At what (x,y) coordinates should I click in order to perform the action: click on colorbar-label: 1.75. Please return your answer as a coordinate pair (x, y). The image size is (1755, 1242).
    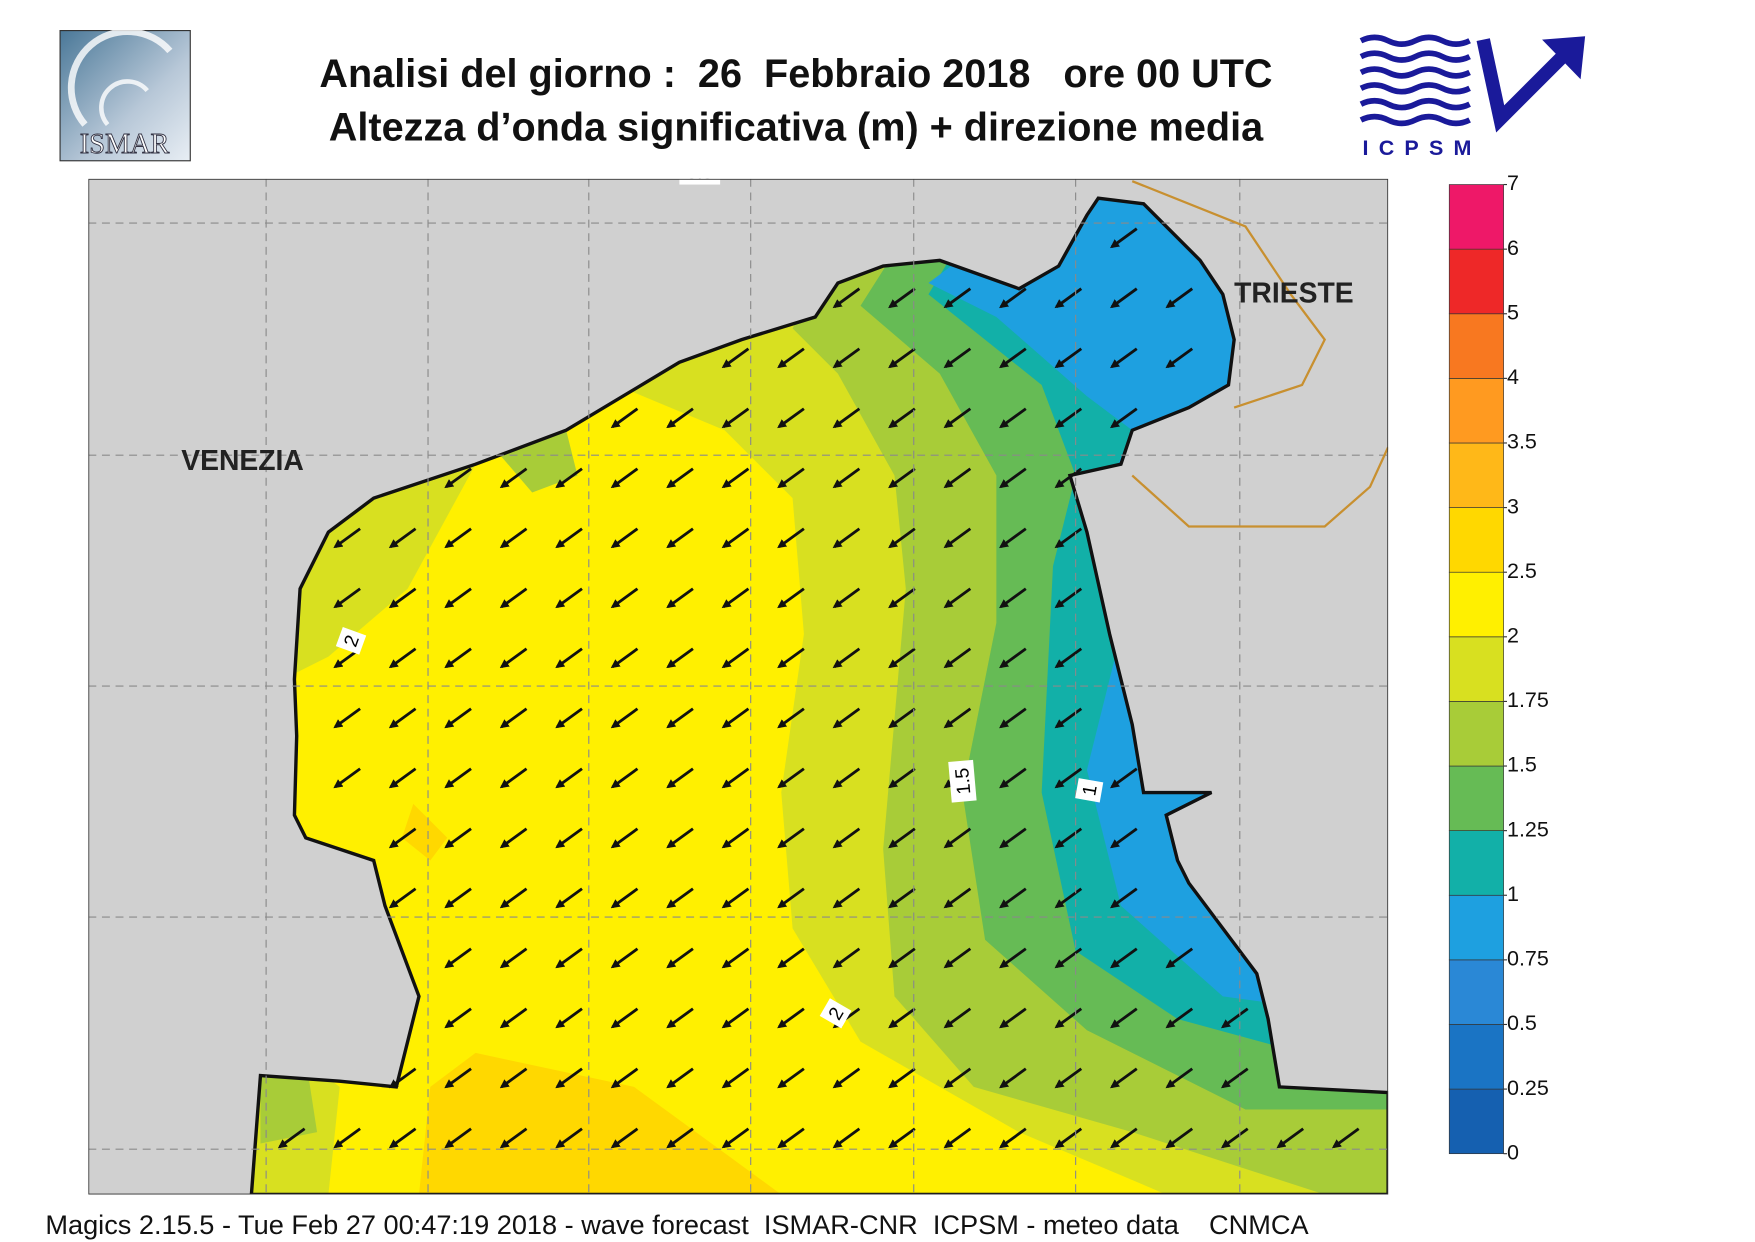
    Looking at the image, I should click on (1528, 700).